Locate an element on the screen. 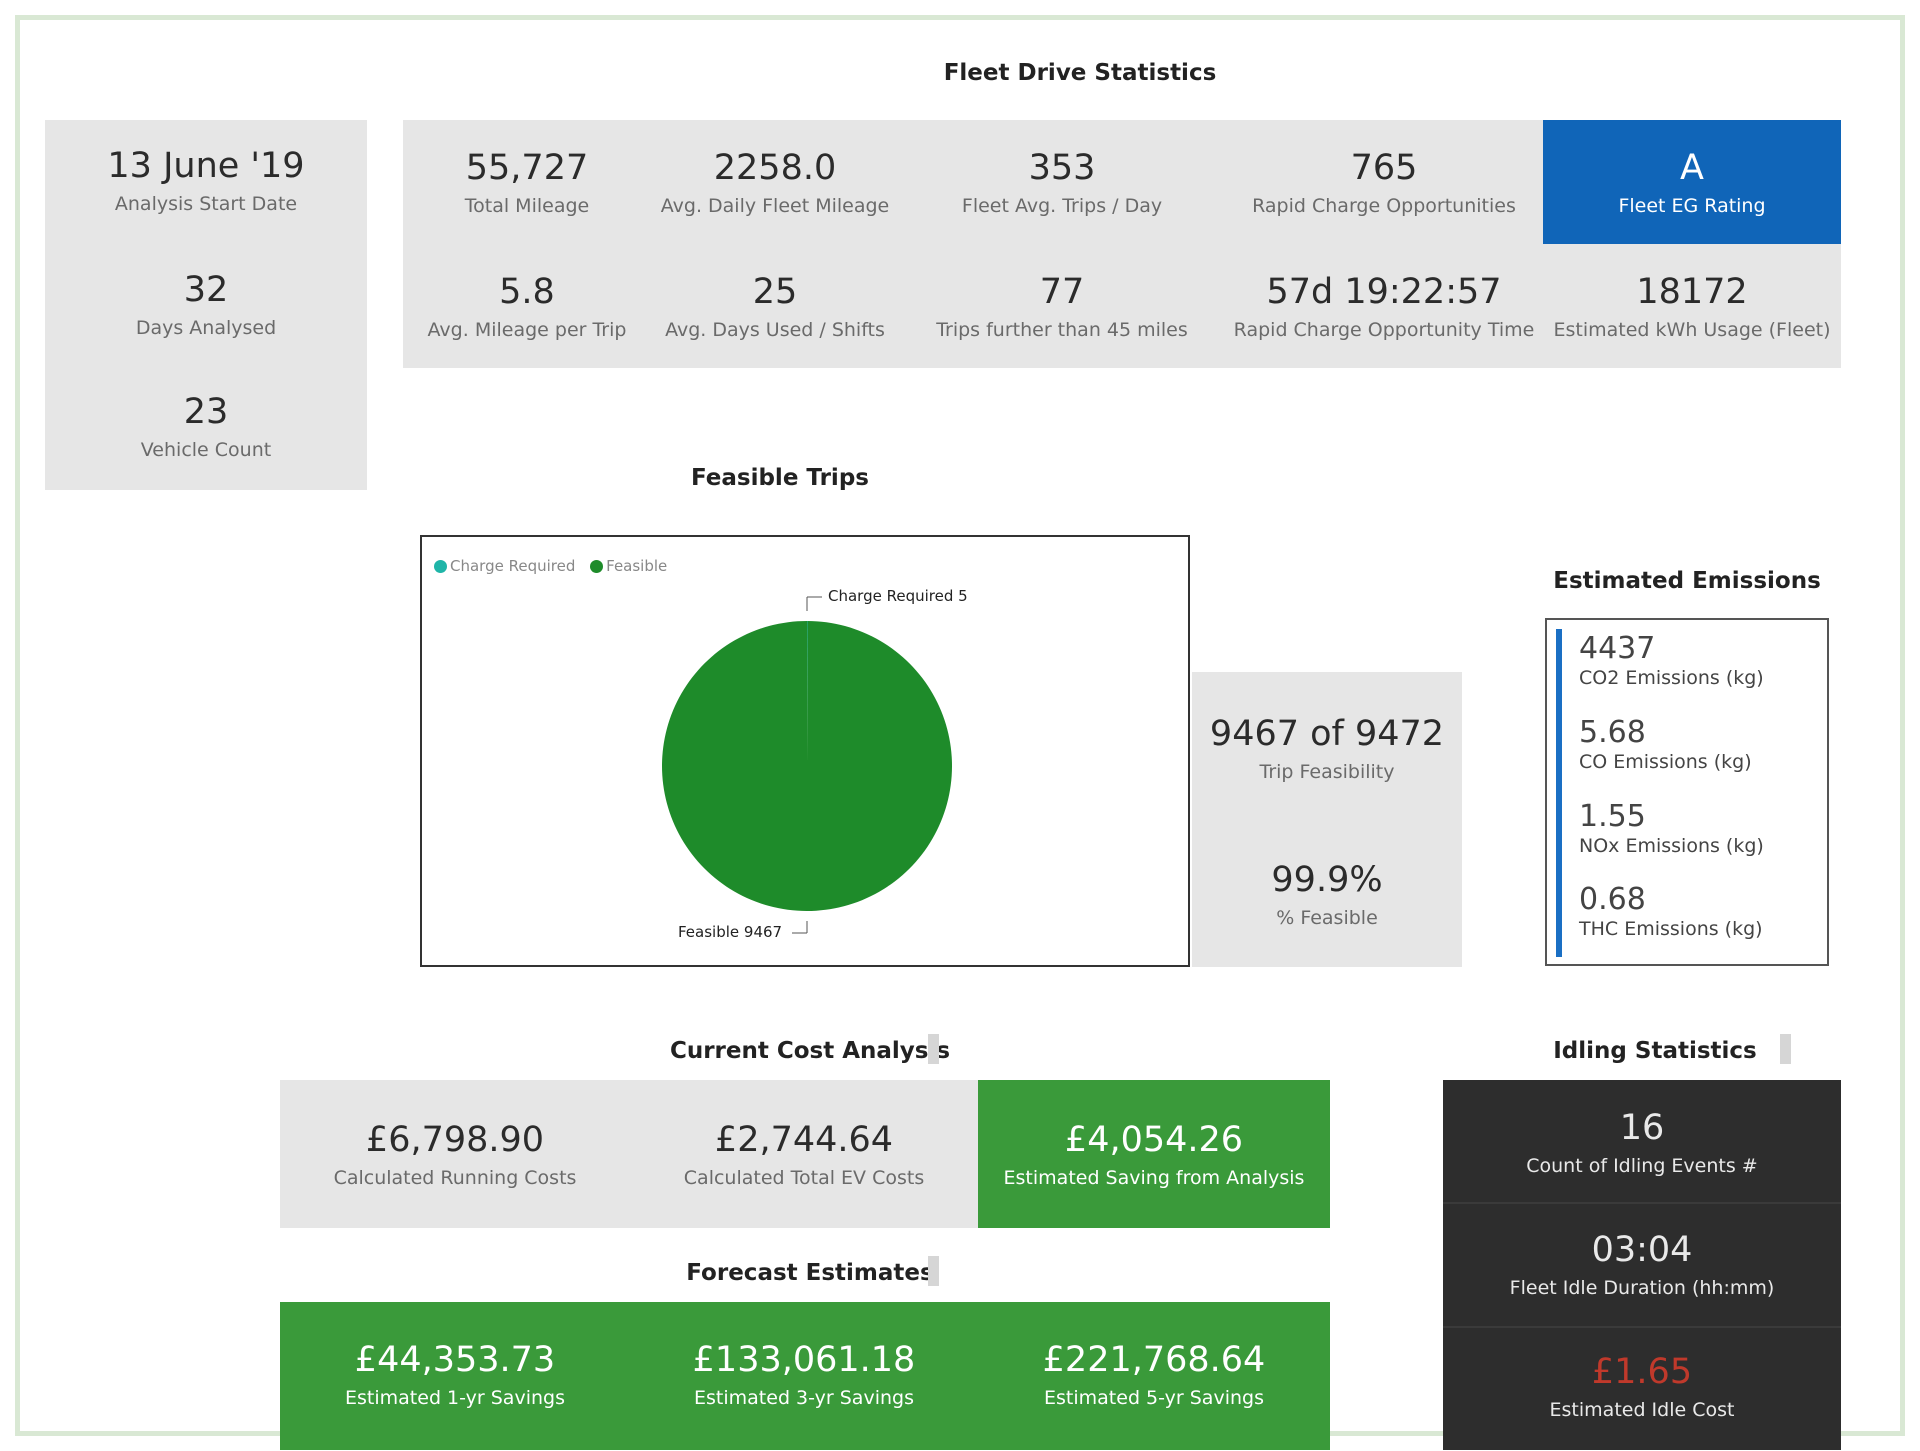  three-year-savings-card: £133,061.18 Estimated 3-yr Savings is located at coordinates (804, 1375).